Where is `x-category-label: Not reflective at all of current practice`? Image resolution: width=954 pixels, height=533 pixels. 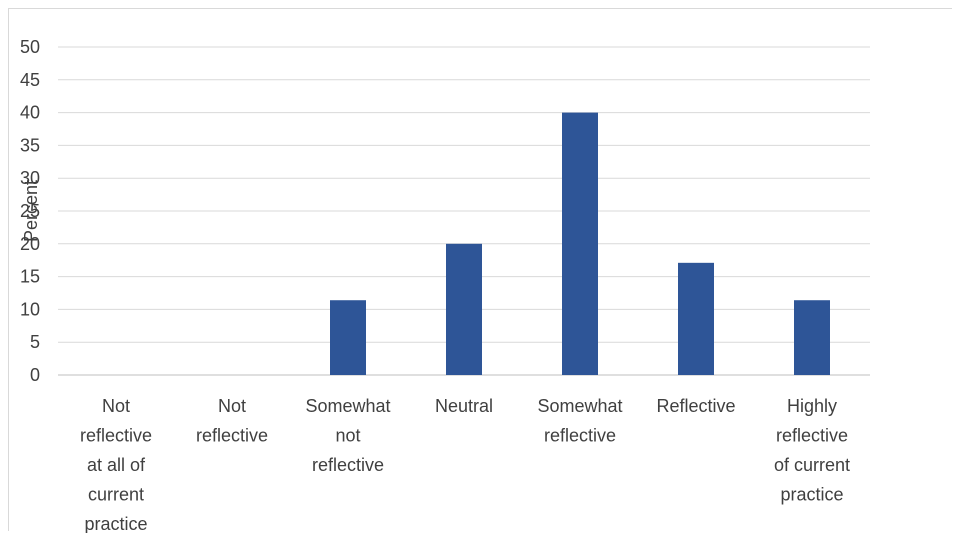 x-category-label: Not reflective at all of current practice is located at coordinates (116, 464).